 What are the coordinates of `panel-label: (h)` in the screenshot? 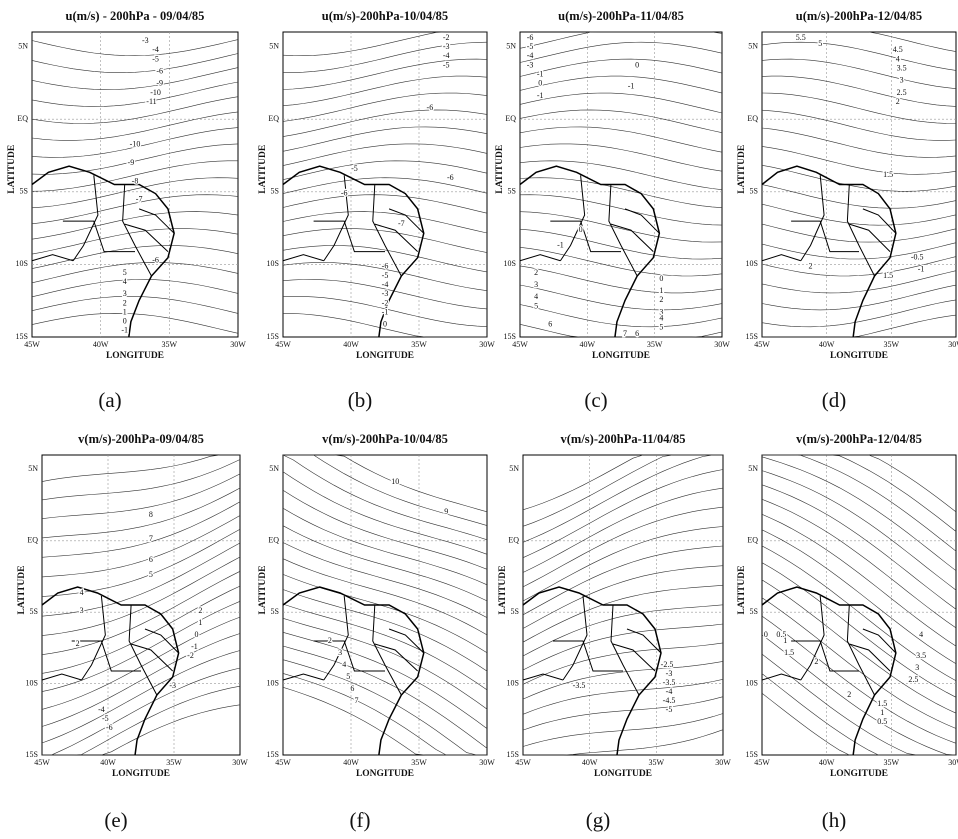 It's located at (834, 820).